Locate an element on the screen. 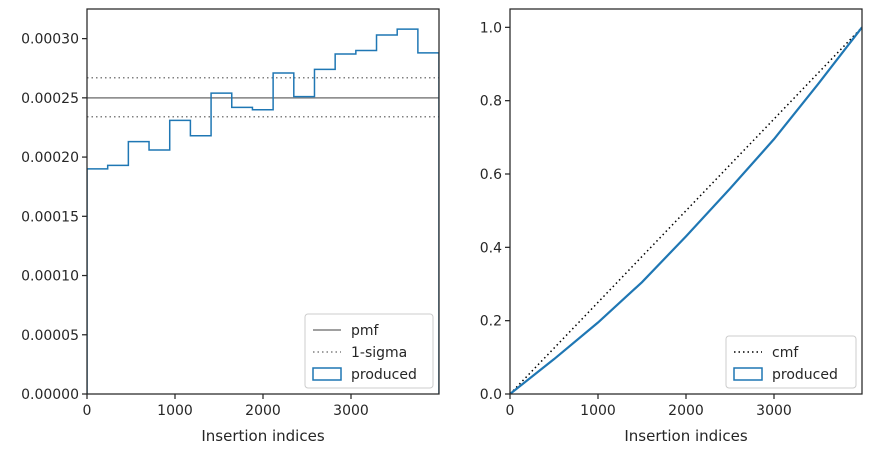 This screenshot has height=453, width=871. legend: pmf 1-sigma produced is located at coordinates (369, 351).